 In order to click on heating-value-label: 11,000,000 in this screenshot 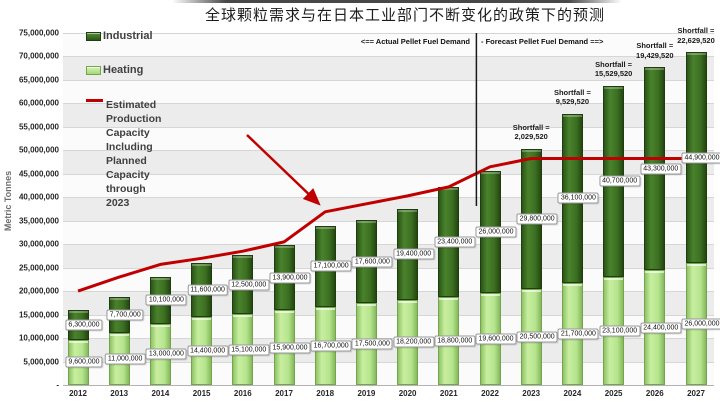, I will do `click(125, 359)`.